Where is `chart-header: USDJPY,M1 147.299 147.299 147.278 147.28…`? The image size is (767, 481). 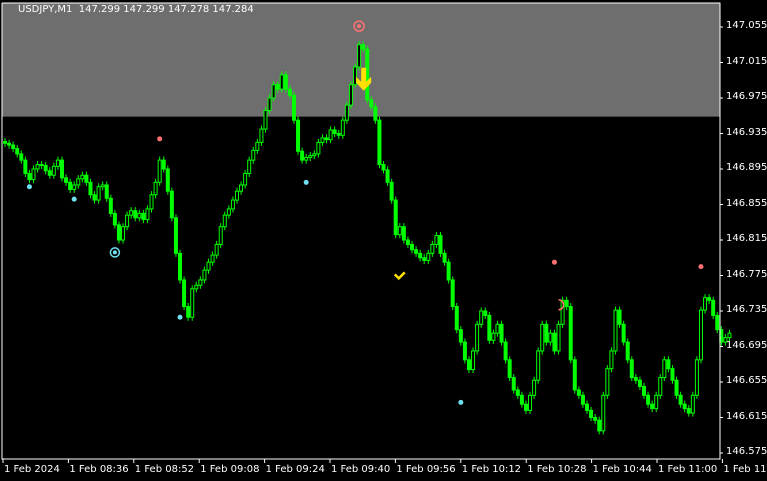
chart-header: USDJPY,M1 147.299 147.299 147.278 147.28… is located at coordinates (136, 9).